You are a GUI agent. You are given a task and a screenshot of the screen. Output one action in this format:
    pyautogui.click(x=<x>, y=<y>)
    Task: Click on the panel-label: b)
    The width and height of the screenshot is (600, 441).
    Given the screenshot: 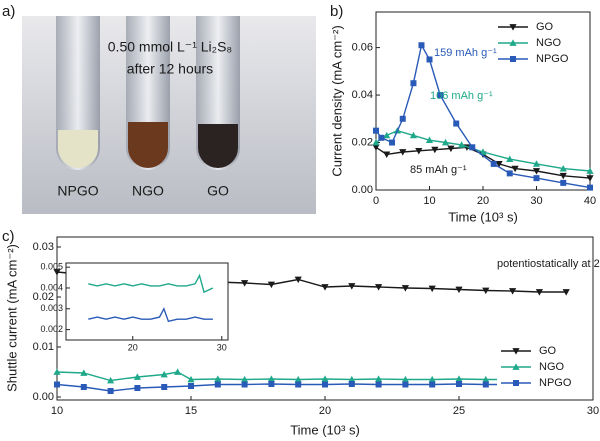 What is the action you would take?
    pyautogui.click(x=336, y=11)
    